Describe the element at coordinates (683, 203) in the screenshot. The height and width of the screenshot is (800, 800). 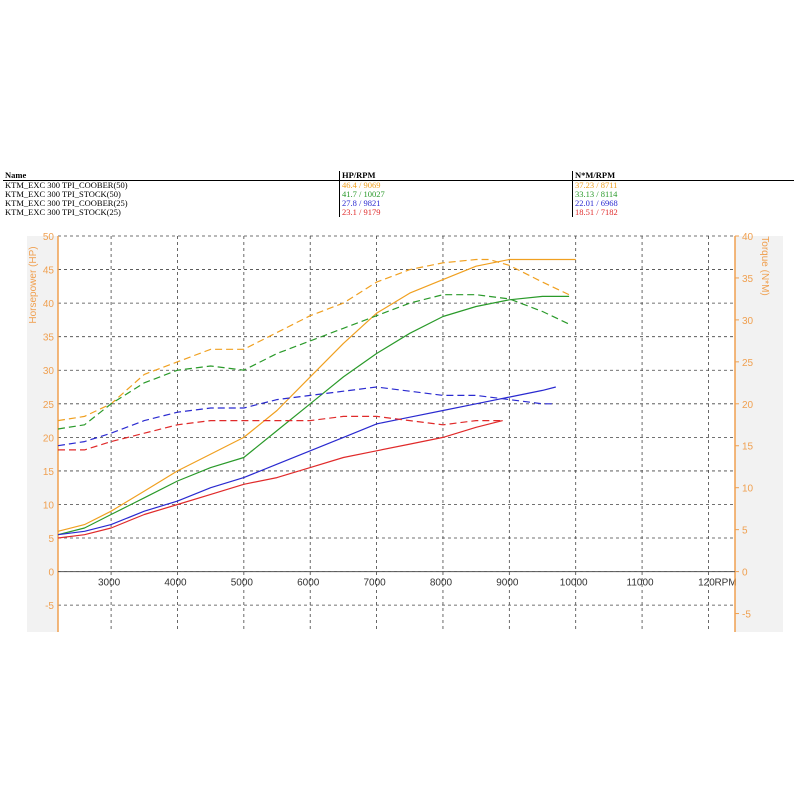
I see `legend-nm-value: 22.01 / 6968` at that location.